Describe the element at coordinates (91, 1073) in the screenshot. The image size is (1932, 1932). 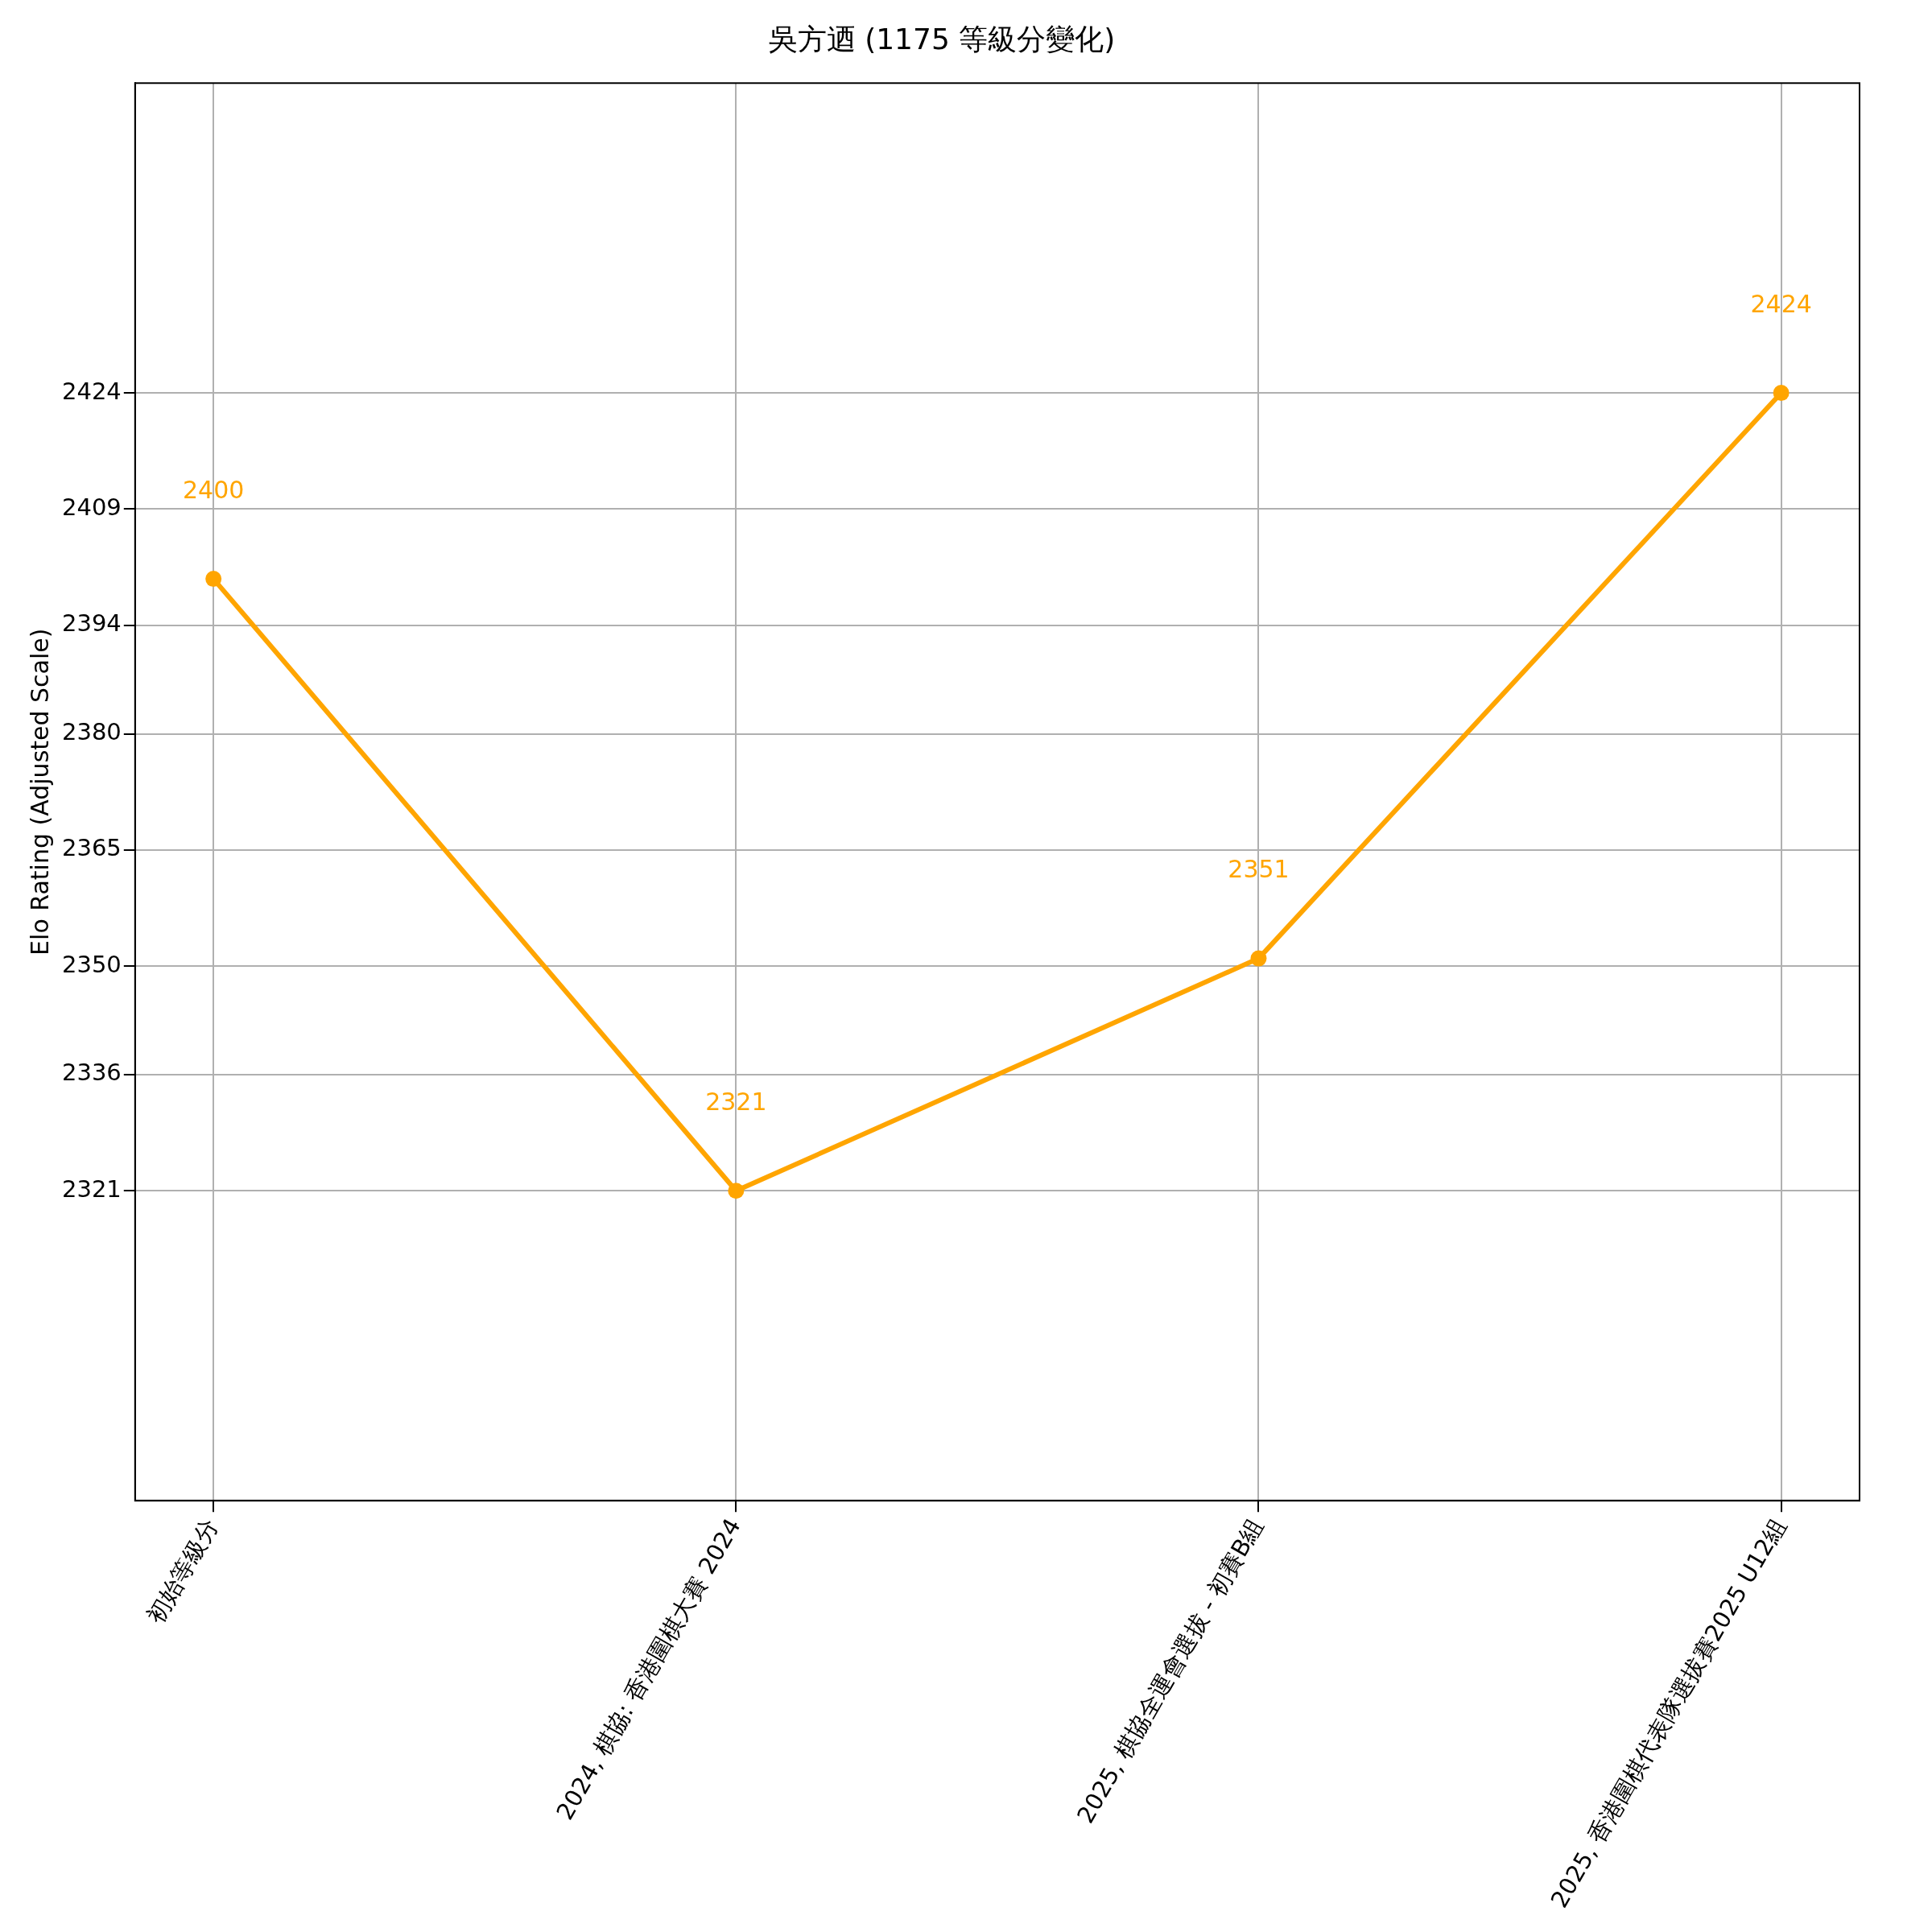
I see `y-tick-label: 2336` at that location.